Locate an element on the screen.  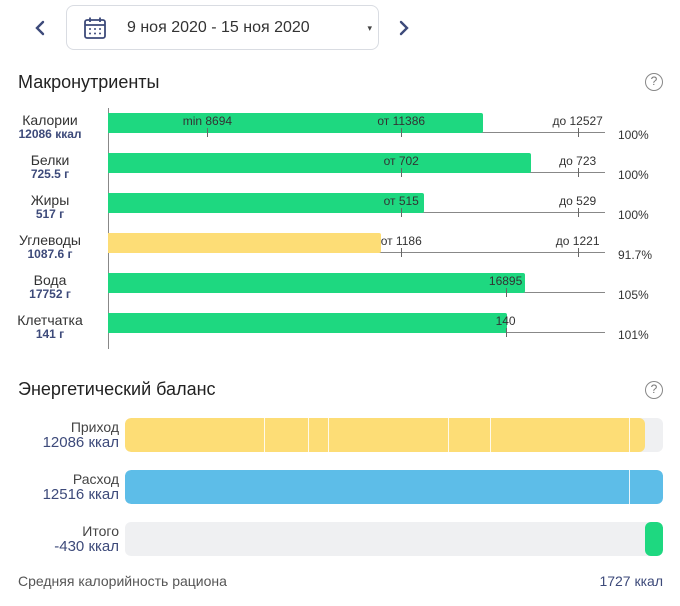
calendar-icon is located at coordinates (95, 28).